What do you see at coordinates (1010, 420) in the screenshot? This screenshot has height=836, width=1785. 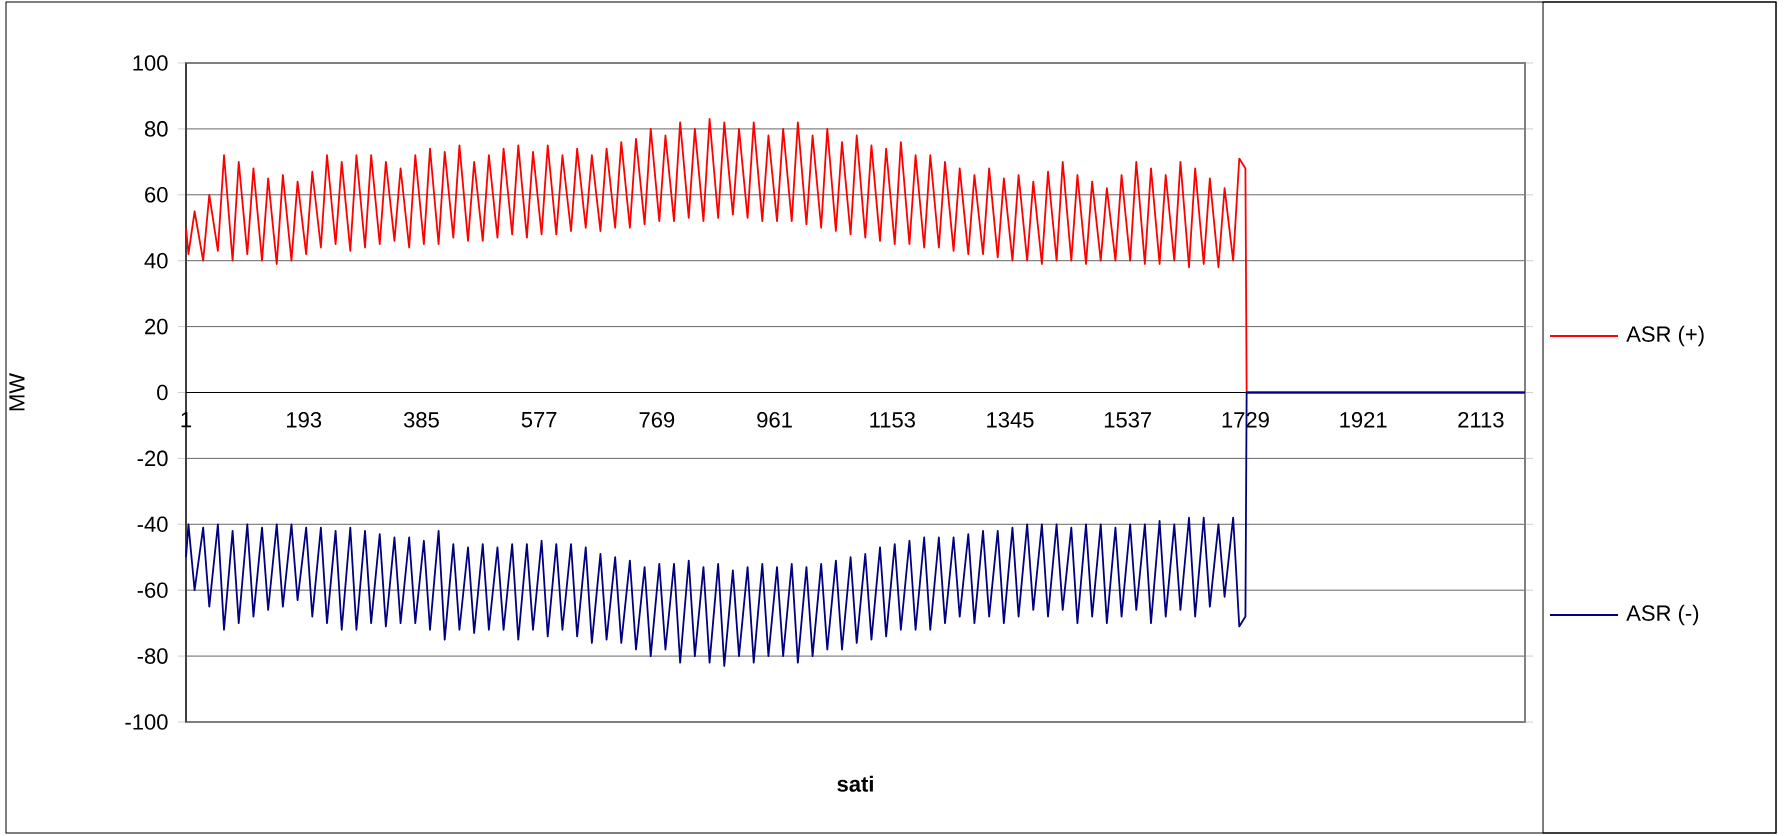 I see `x-tick-label: 1345` at bounding box center [1010, 420].